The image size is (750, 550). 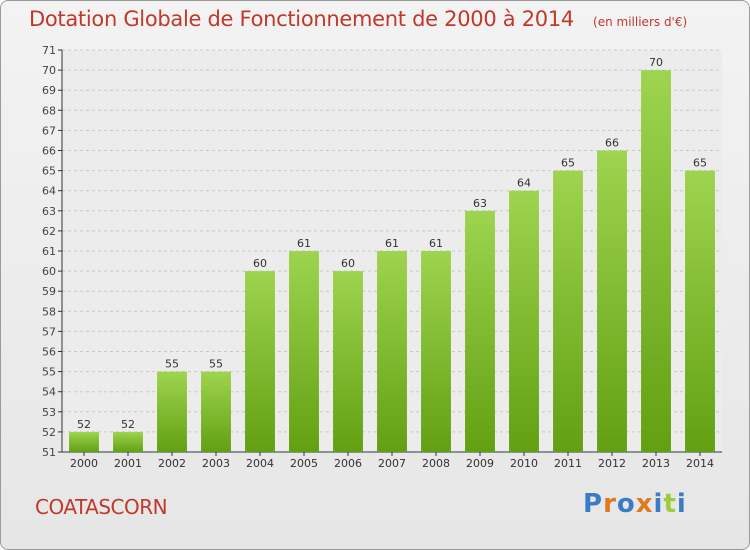 I want to click on x-tick-label: 2011, so click(x=568, y=463).